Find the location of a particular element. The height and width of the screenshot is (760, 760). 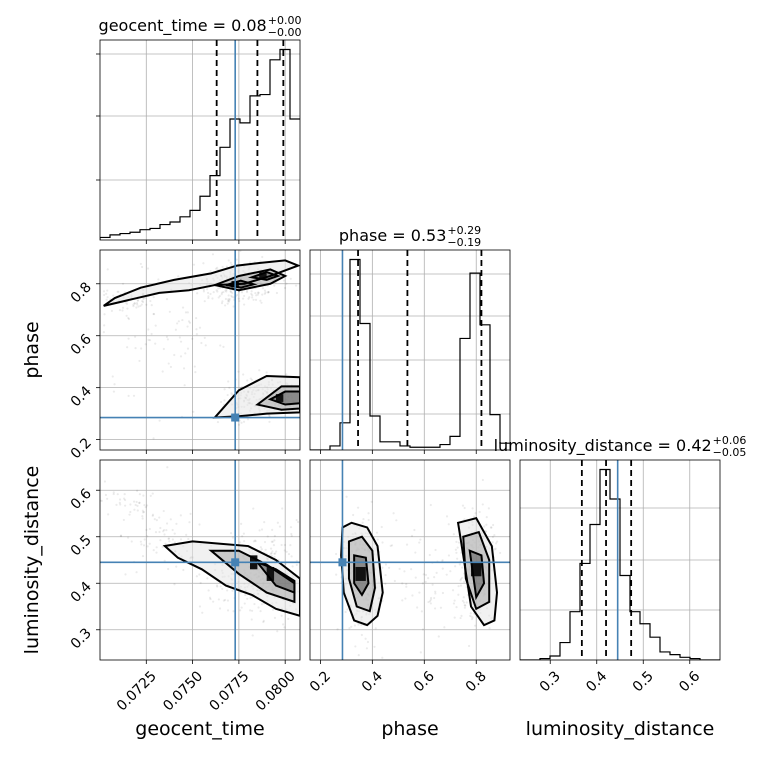

y-tick-label: 0.6 is located at coordinates (81, 499).